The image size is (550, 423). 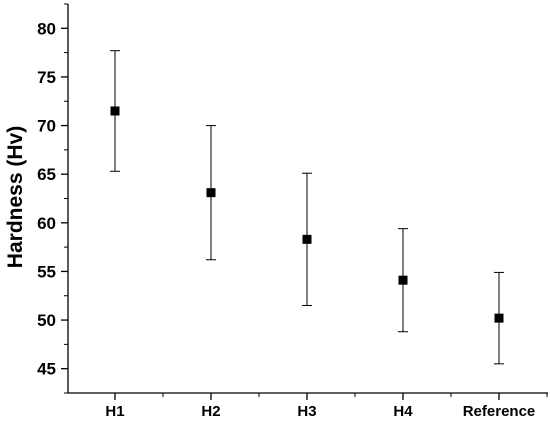 What do you see at coordinates (326, 406) in the screenshot?
I see `x-ticks: H1 H2 H3 H4 Reference` at bounding box center [326, 406].